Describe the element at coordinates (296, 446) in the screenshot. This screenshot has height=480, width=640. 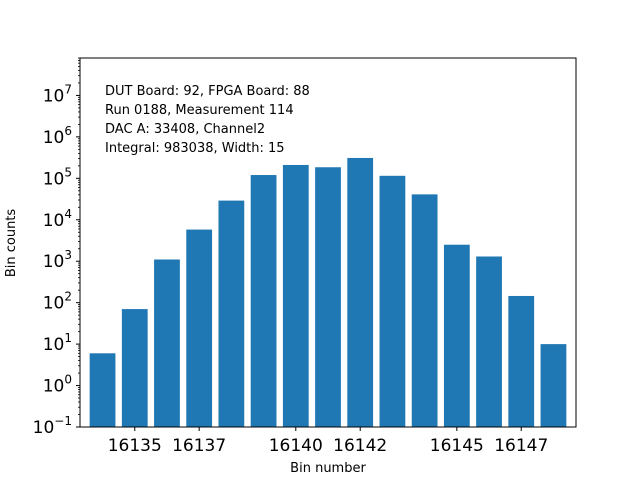
I see `x-tick-label: 16140` at that location.